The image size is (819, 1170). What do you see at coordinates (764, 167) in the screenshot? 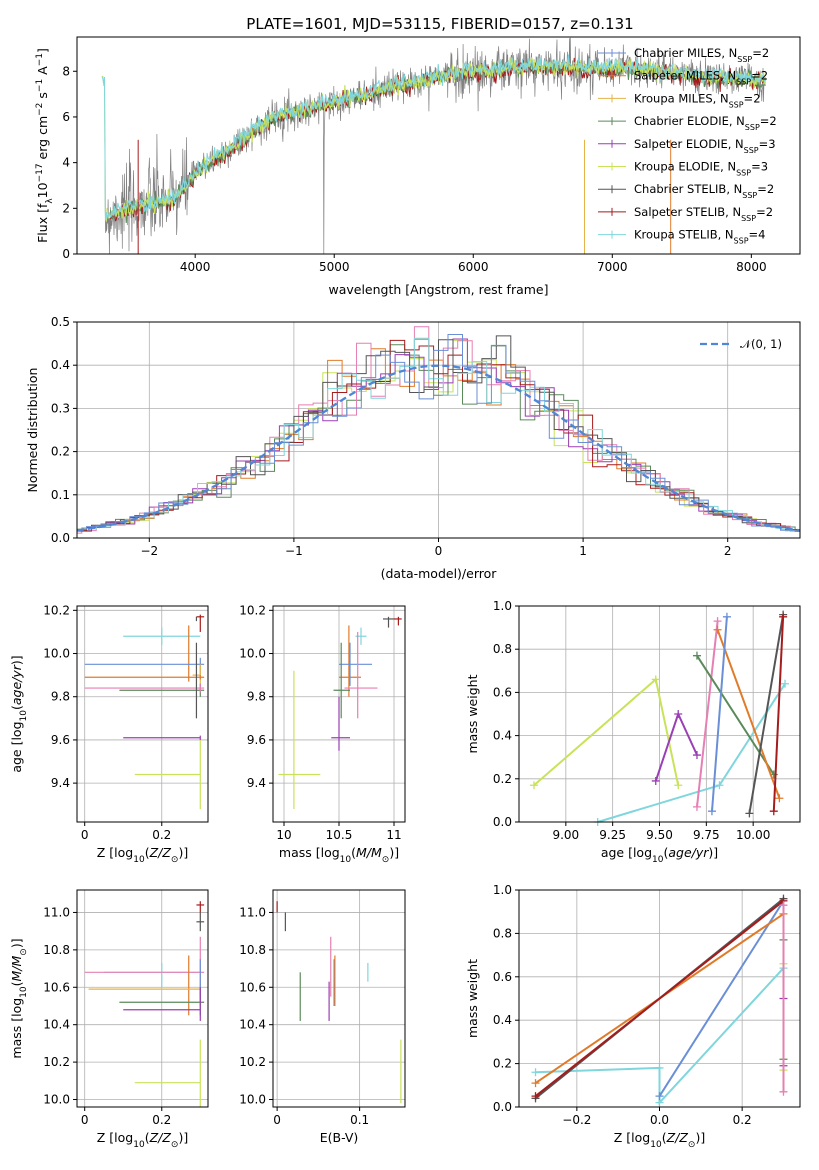
I see `legend-nssp: 3` at bounding box center [764, 167].